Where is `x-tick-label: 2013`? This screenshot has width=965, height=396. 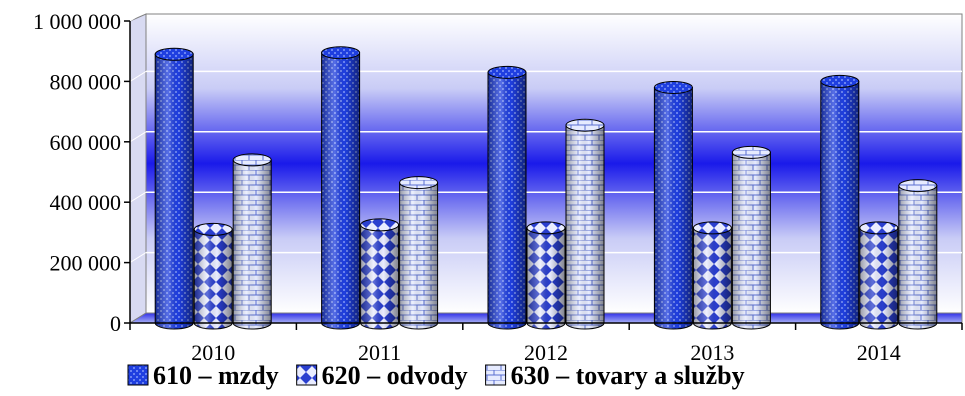 x-tick-label: 2013 is located at coordinates (712, 352).